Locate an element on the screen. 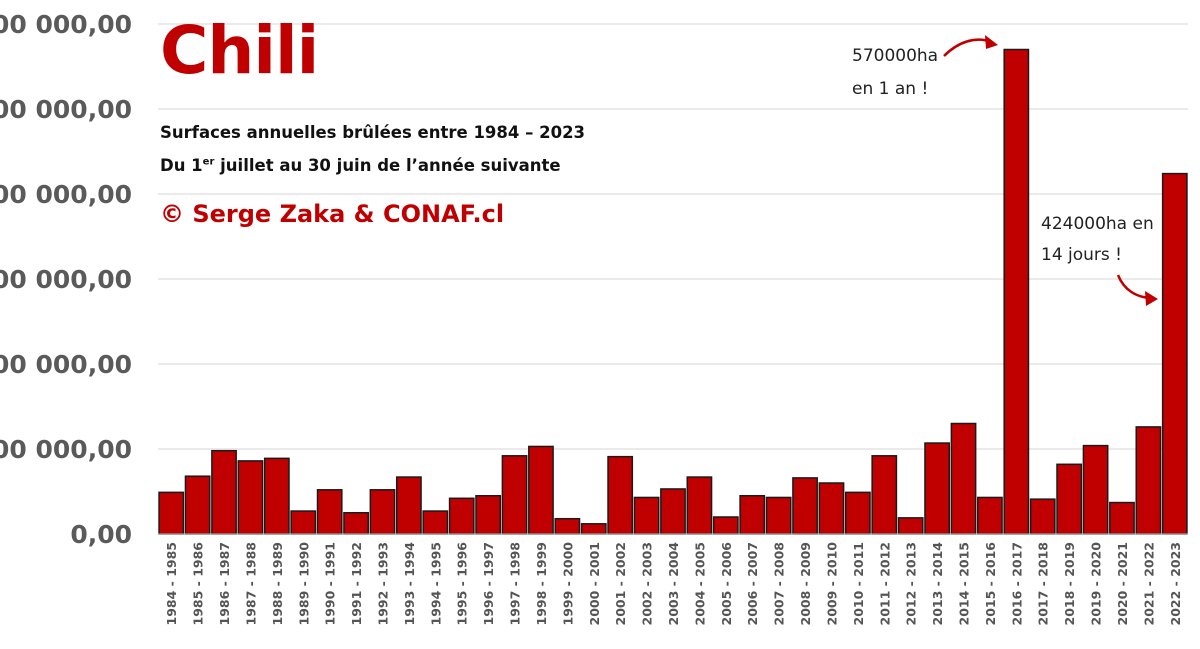 The height and width of the screenshot is (649, 1200). annotation-2-line1: 424000ha en is located at coordinates (1097, 224).